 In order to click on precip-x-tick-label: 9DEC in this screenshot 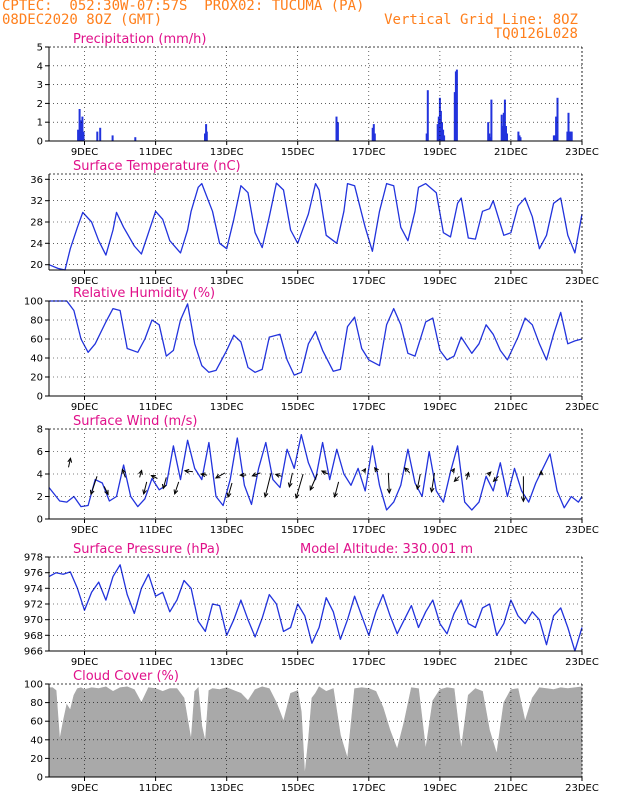, I will do `click(84, 152)`.